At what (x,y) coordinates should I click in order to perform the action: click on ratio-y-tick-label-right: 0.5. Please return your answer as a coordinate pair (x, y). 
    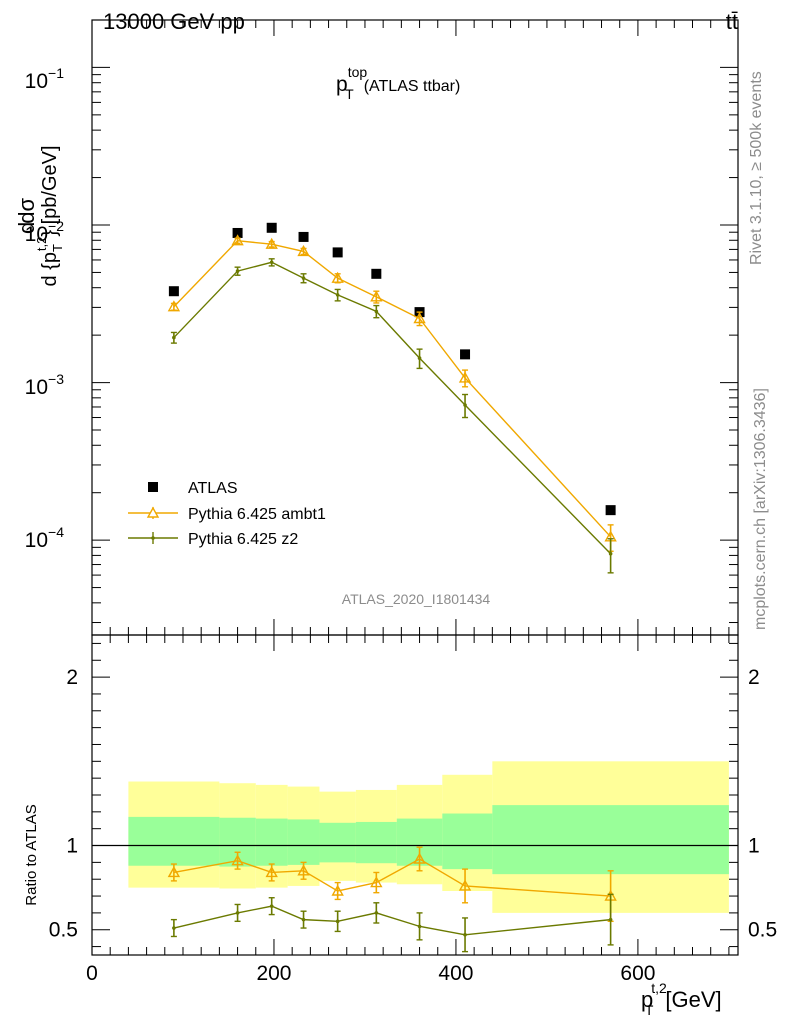
    Looking at the image, I should click on (762, 930).